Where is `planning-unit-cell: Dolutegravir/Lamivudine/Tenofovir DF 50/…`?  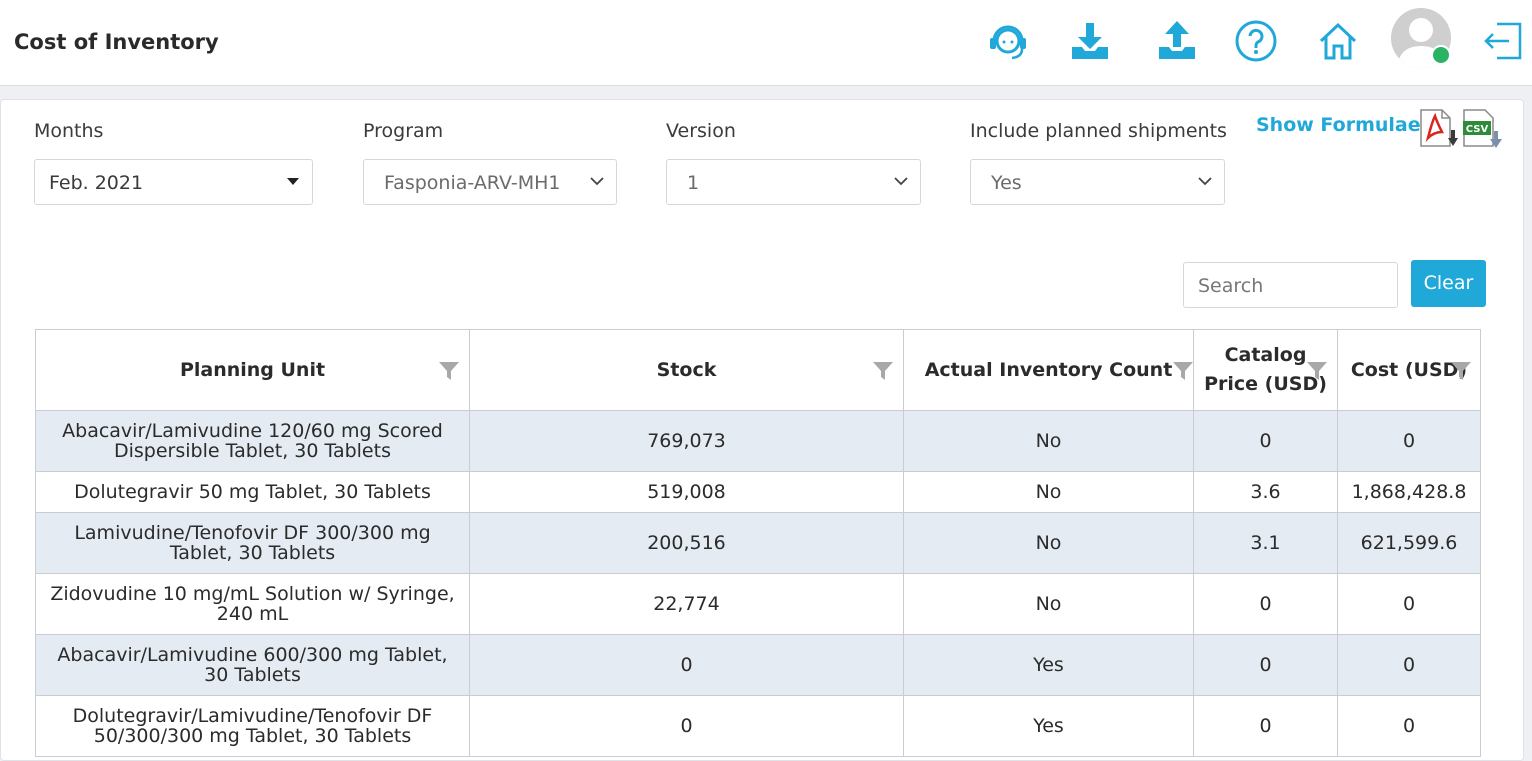
planning-unit-cell: Dolutegravir/Lamivudine/Tenofovir DF 50/… is located at coordinates (252, 726).